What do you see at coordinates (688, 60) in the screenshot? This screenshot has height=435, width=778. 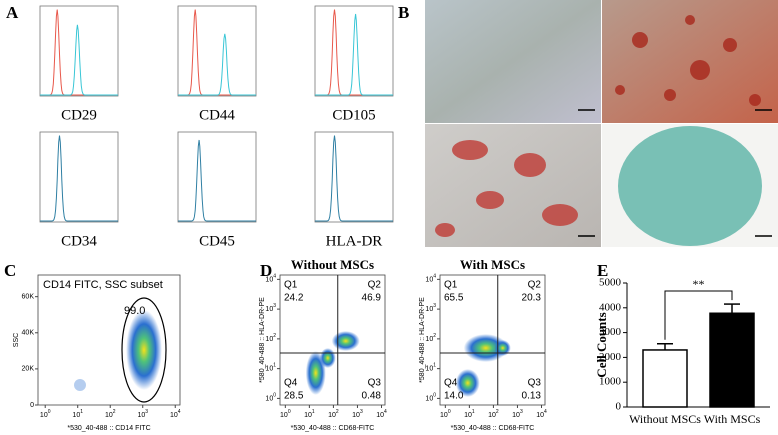 I see `stain-spots` at bounding box center [688, 60].